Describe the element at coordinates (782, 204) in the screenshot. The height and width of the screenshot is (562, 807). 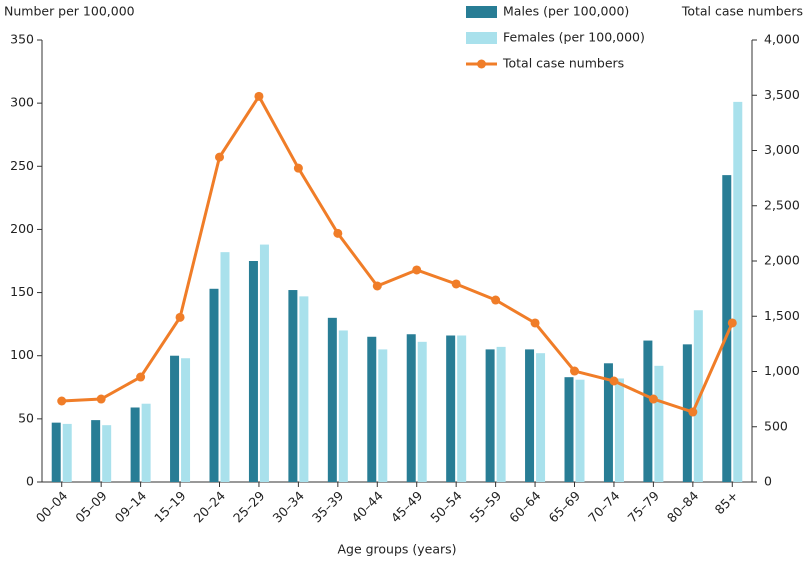
I see `y2-tick-label: 2,500` at that location.